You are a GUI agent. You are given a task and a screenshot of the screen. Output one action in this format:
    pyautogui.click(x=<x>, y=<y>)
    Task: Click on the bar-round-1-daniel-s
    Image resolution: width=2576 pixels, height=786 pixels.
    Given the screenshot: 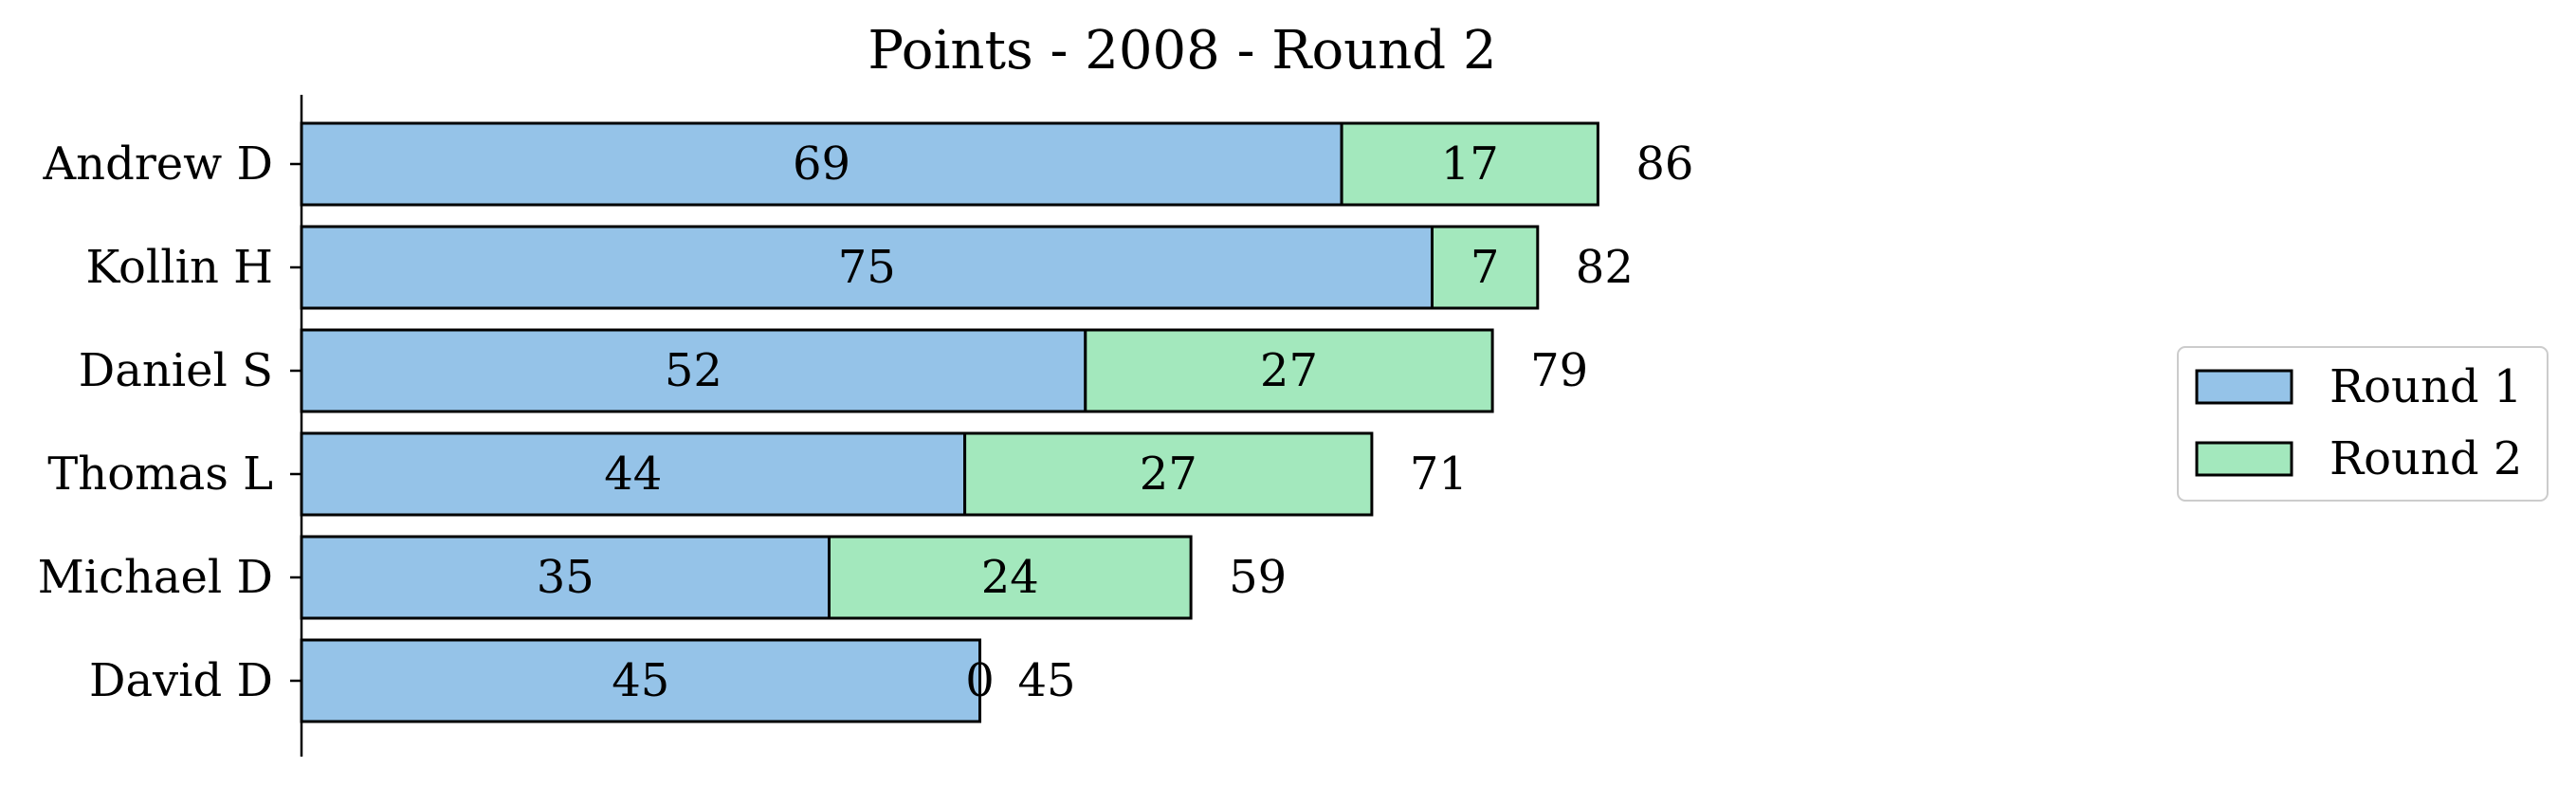 What is the action you would take?
    pyautogui.click(x=693, y=370)
    